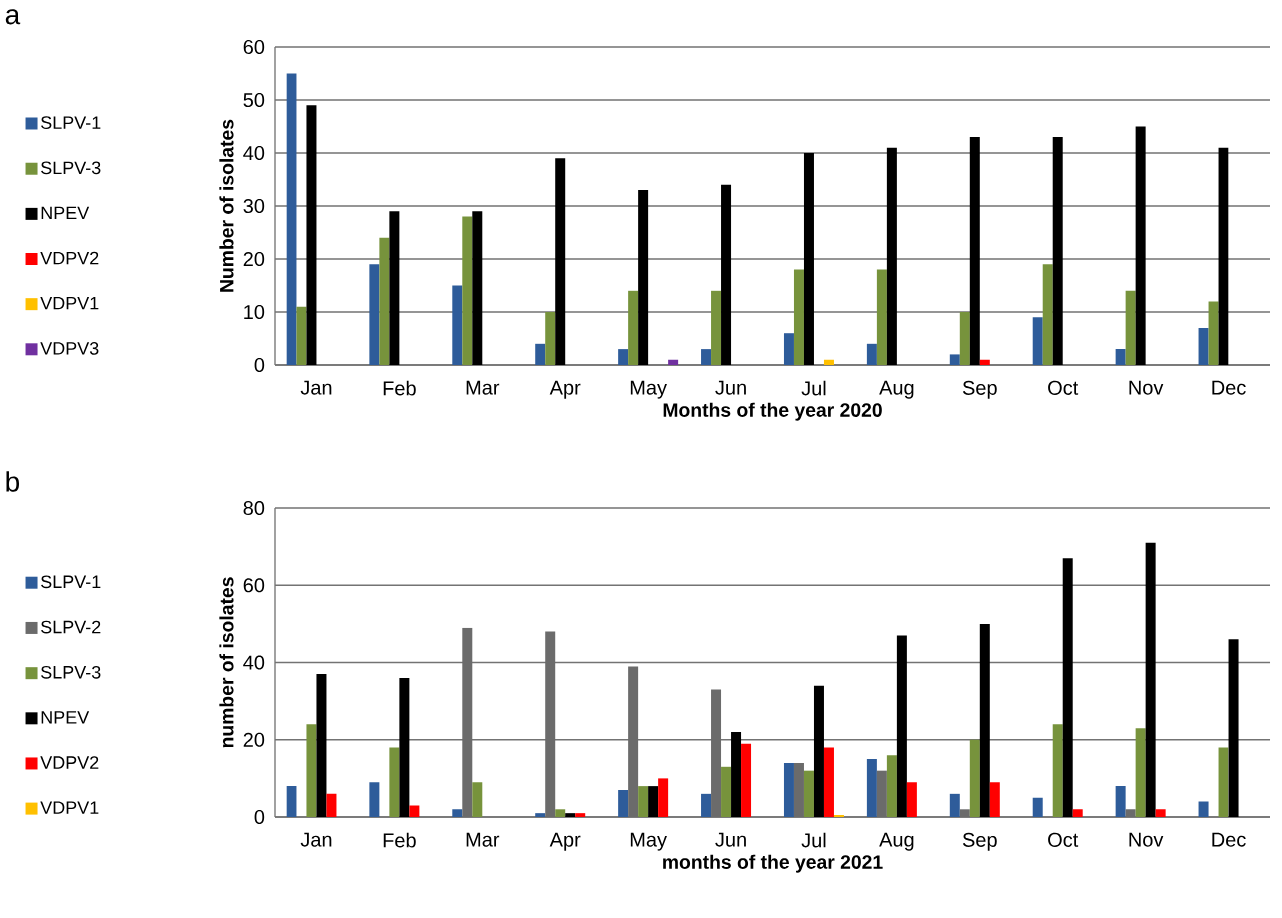 The width and height of the screenshot is (1282, 918). Describe the element at coordinates (1229, 387) in the screenshot. I see `x-tick-label: Dec` at that location.